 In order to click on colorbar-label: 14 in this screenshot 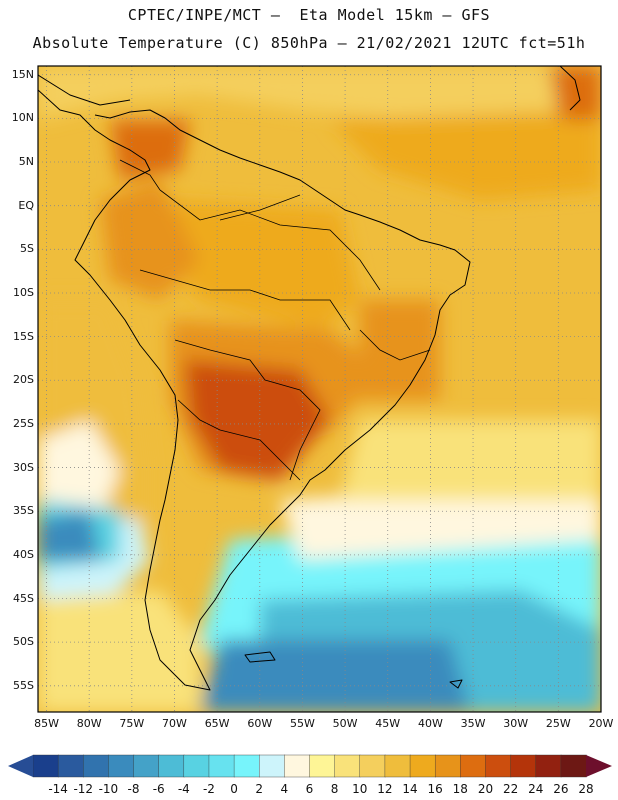, I will do `click(410, 789)`.